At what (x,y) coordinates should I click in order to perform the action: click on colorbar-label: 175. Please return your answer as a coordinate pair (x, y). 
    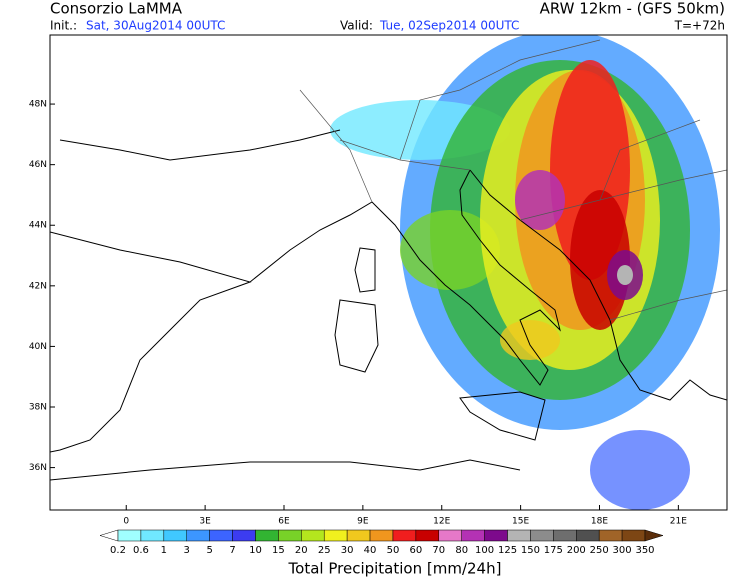
    Looking at the image, I should click on (553, 550).